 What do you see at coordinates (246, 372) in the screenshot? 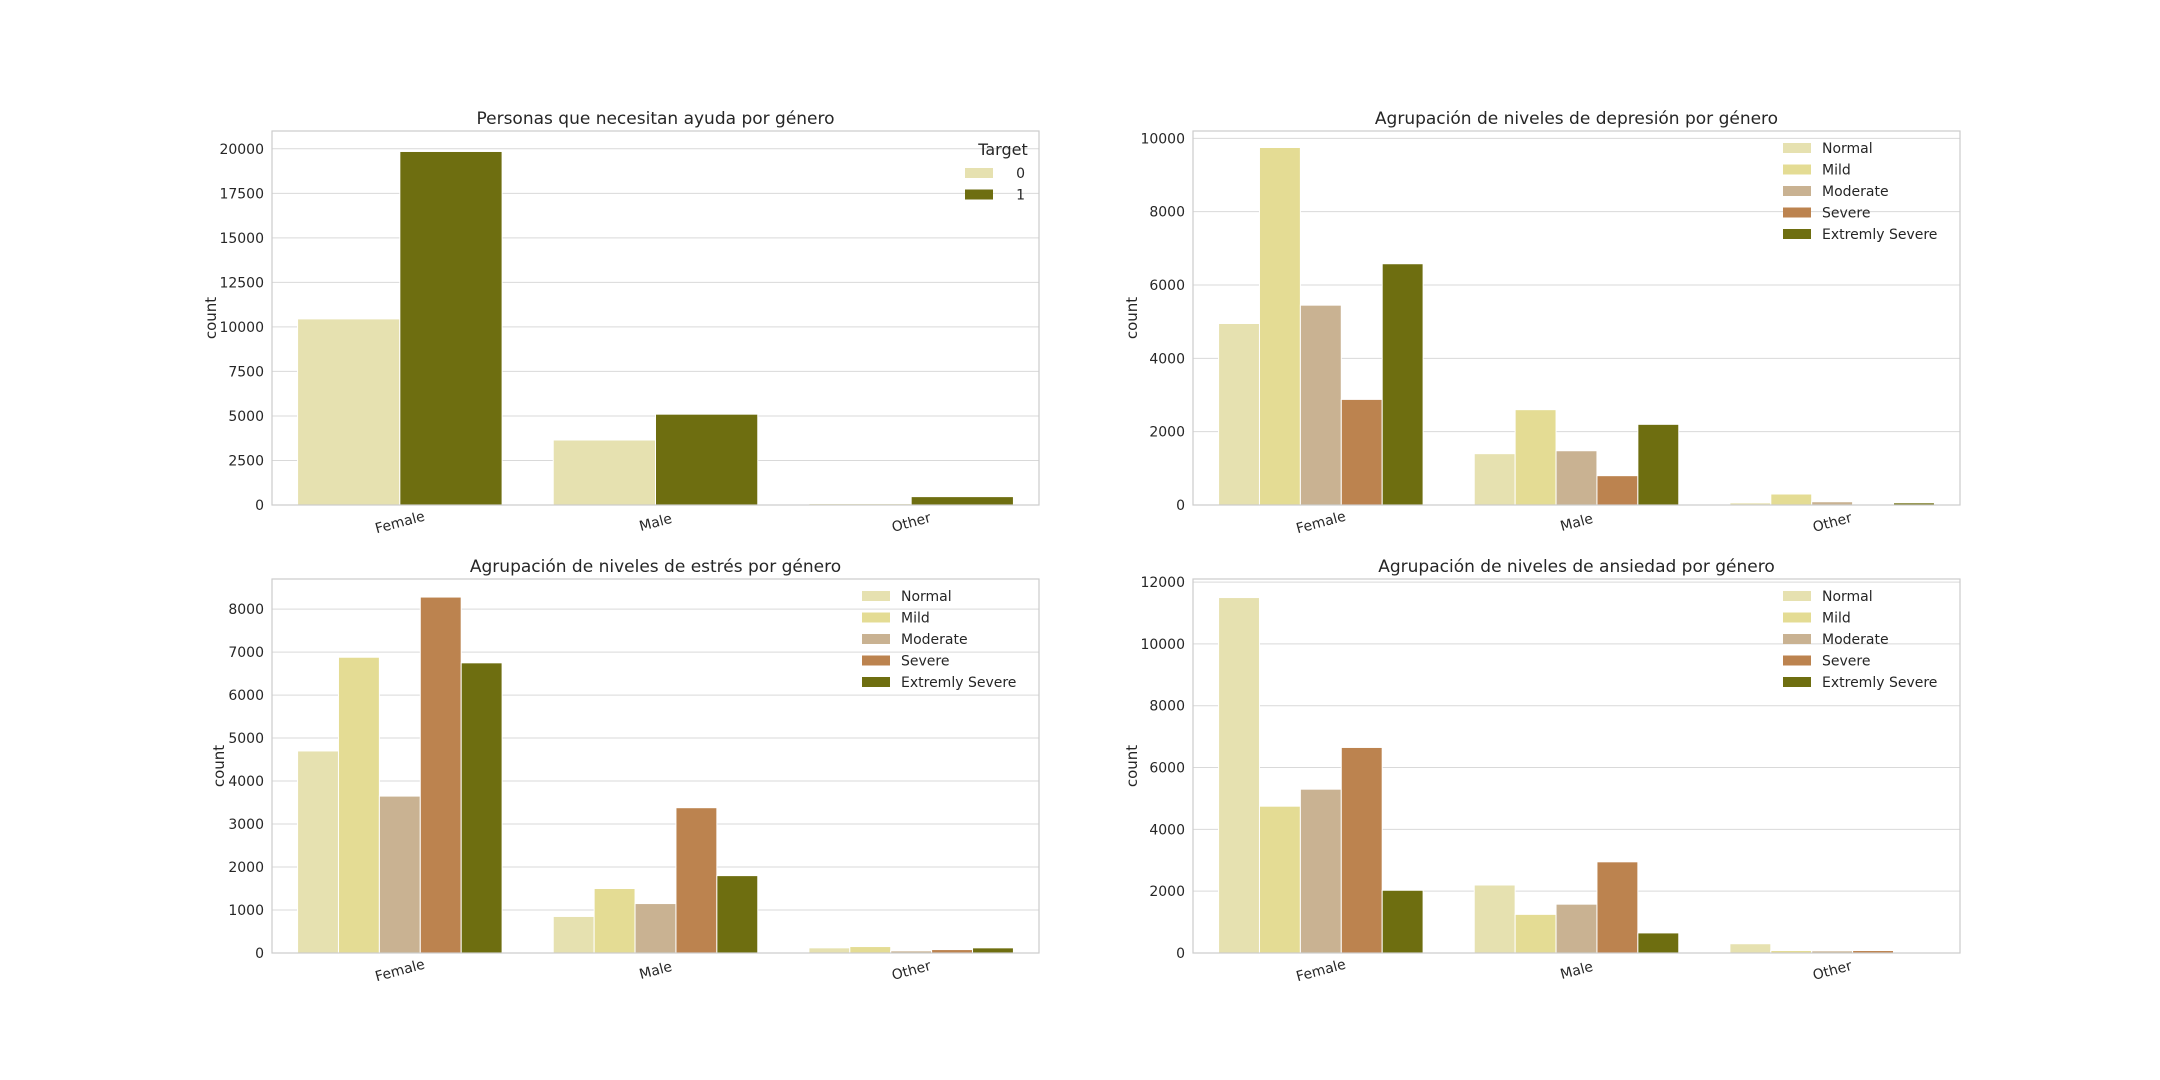
I see `y-tick-label: 7500` at bounding box center [246, 372].